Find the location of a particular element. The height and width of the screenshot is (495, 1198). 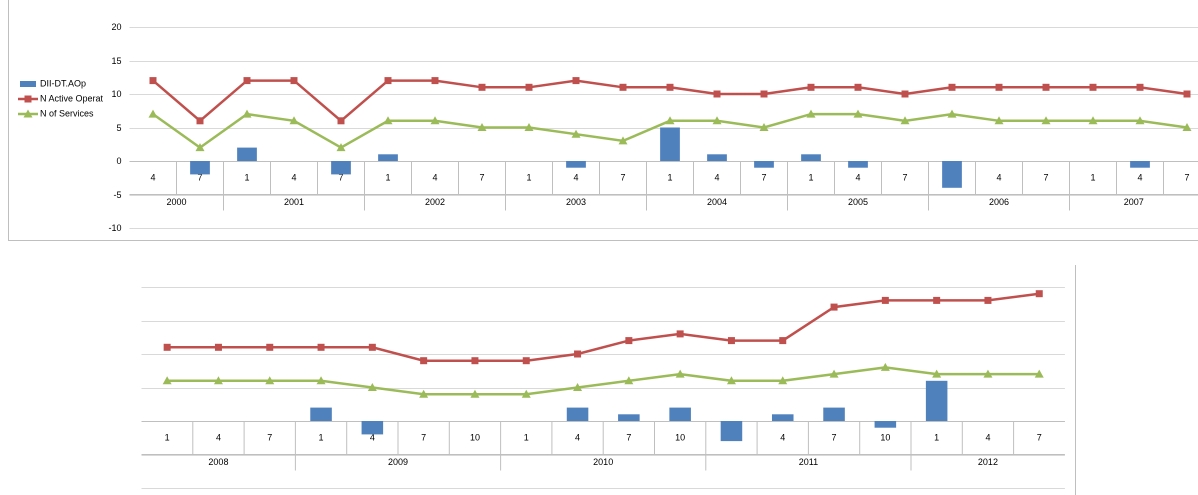

legend-label: N of Services is located at coordinates (67, 113).